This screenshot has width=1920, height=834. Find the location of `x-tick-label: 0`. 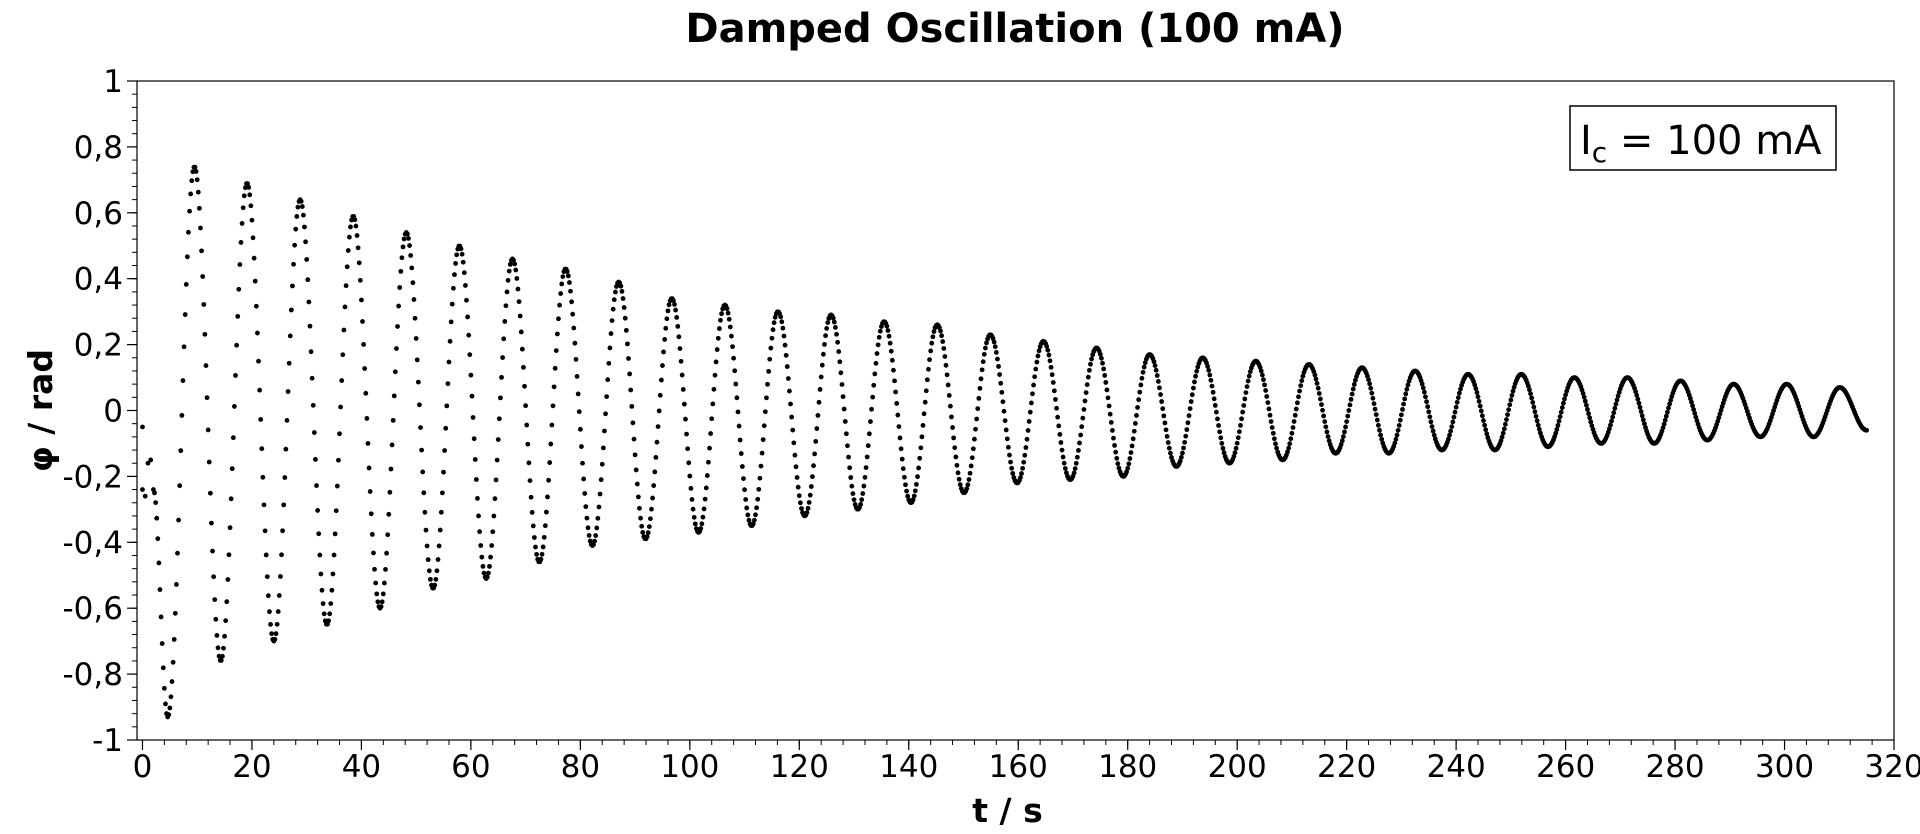

x-tick-label: 0 is located at coordinates (143, 767).